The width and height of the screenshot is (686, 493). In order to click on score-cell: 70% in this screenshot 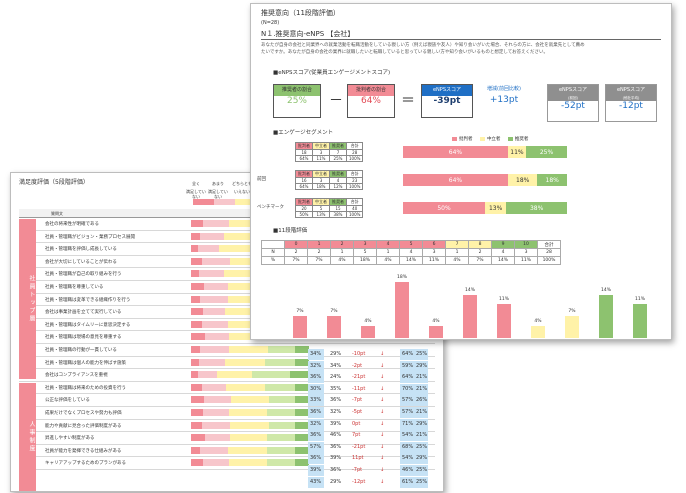, I will do `click(408, 388)`.